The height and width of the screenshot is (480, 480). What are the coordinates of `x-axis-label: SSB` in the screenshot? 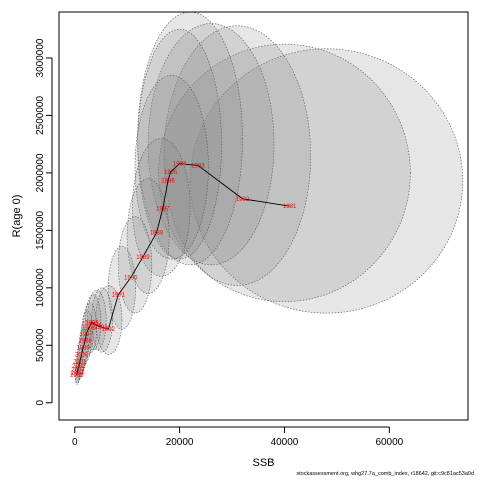 It's located at (263, 463).